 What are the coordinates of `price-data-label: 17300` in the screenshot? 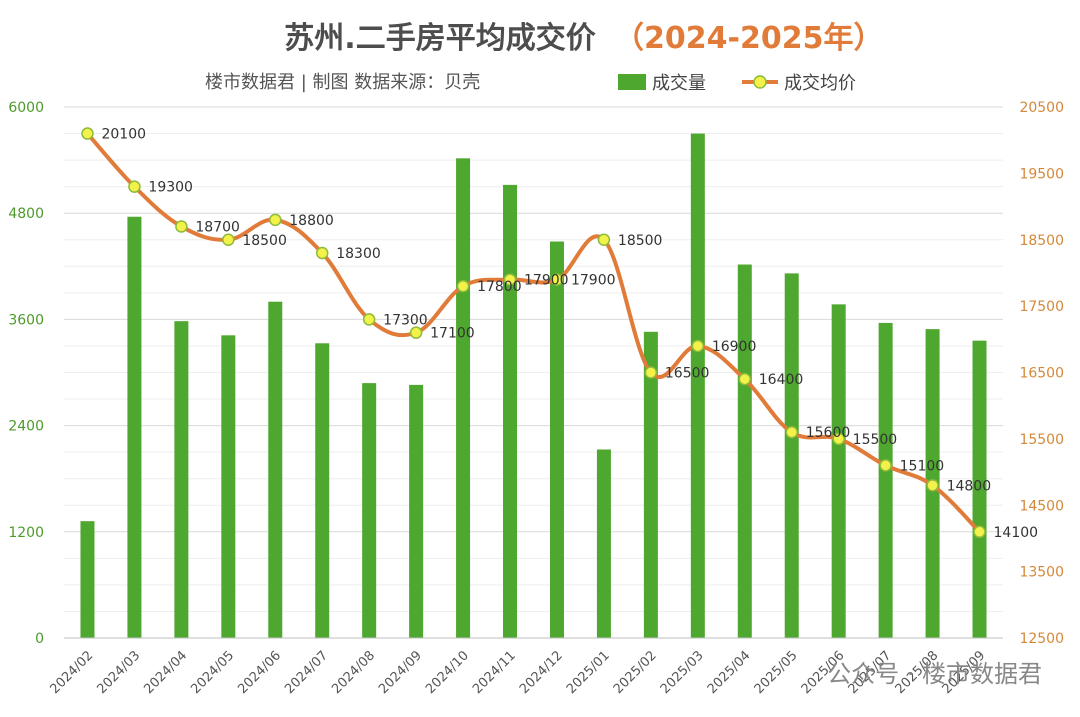 It's located at (405, 320).